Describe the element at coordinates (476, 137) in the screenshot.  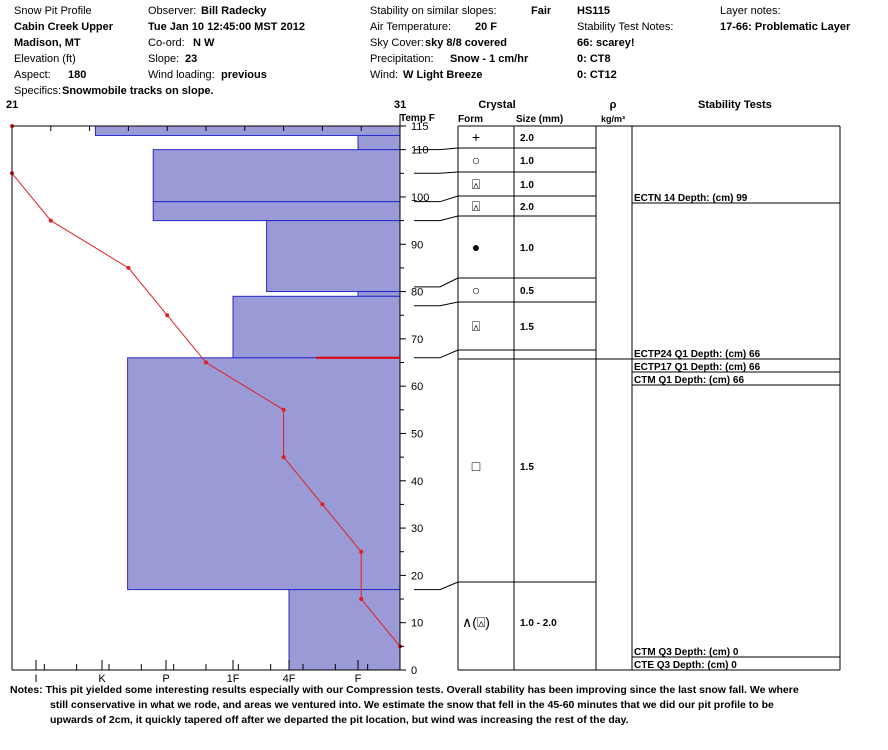
I see `crystal-form-symbol: +` at that location.